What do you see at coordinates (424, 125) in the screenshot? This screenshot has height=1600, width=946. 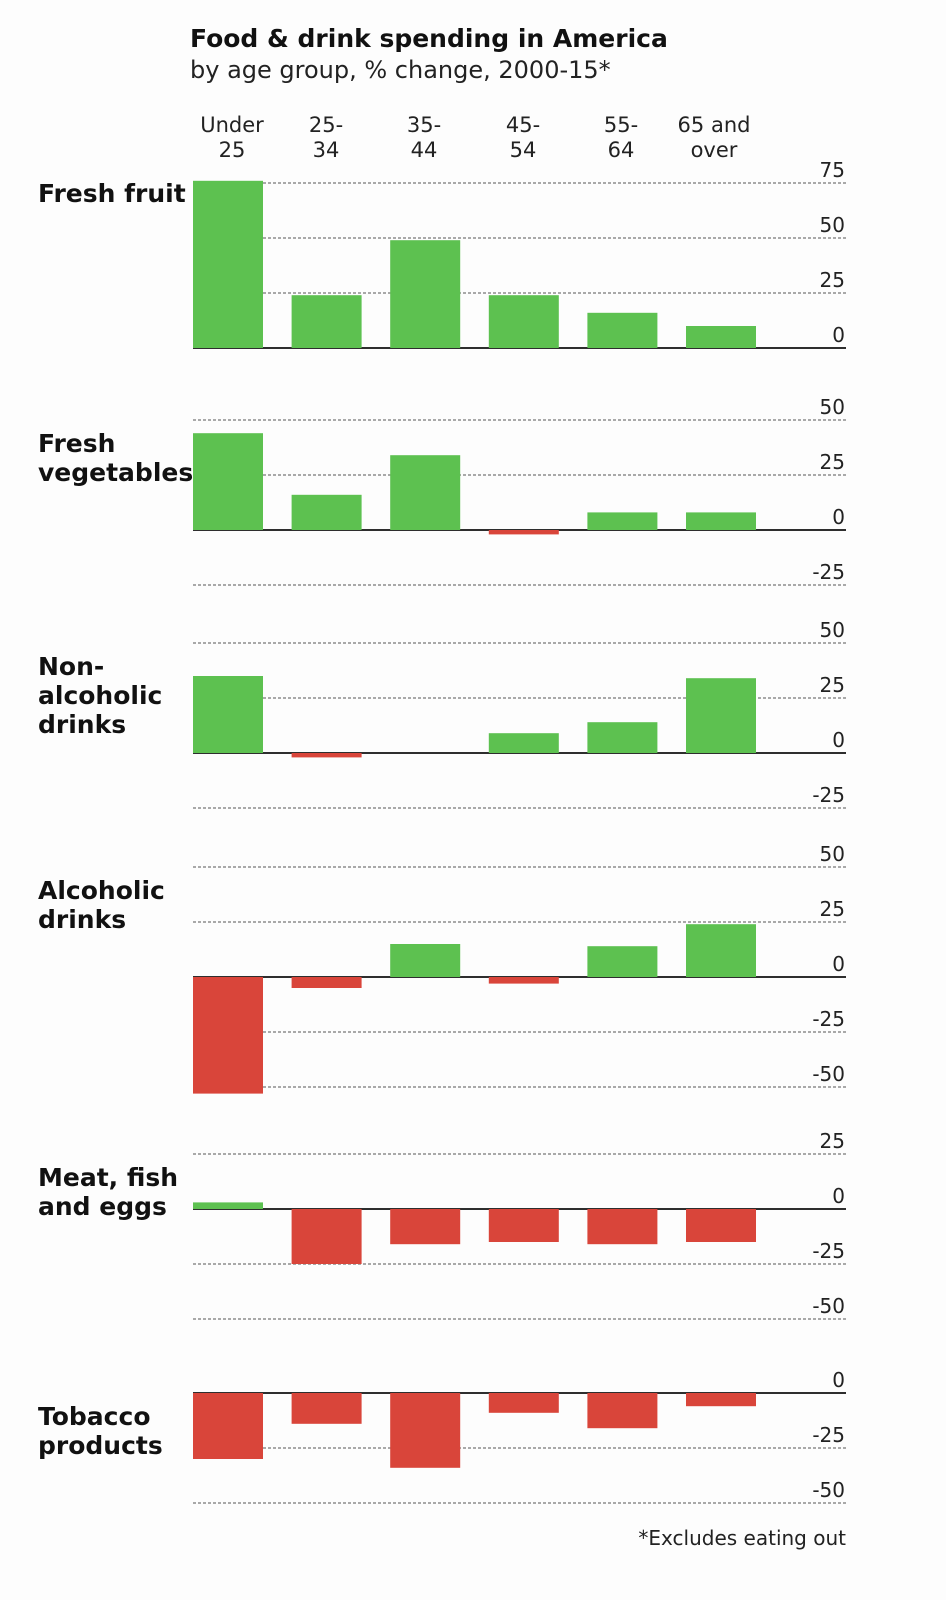 I see `category-label: 35-` at bounding box center [424, 125].